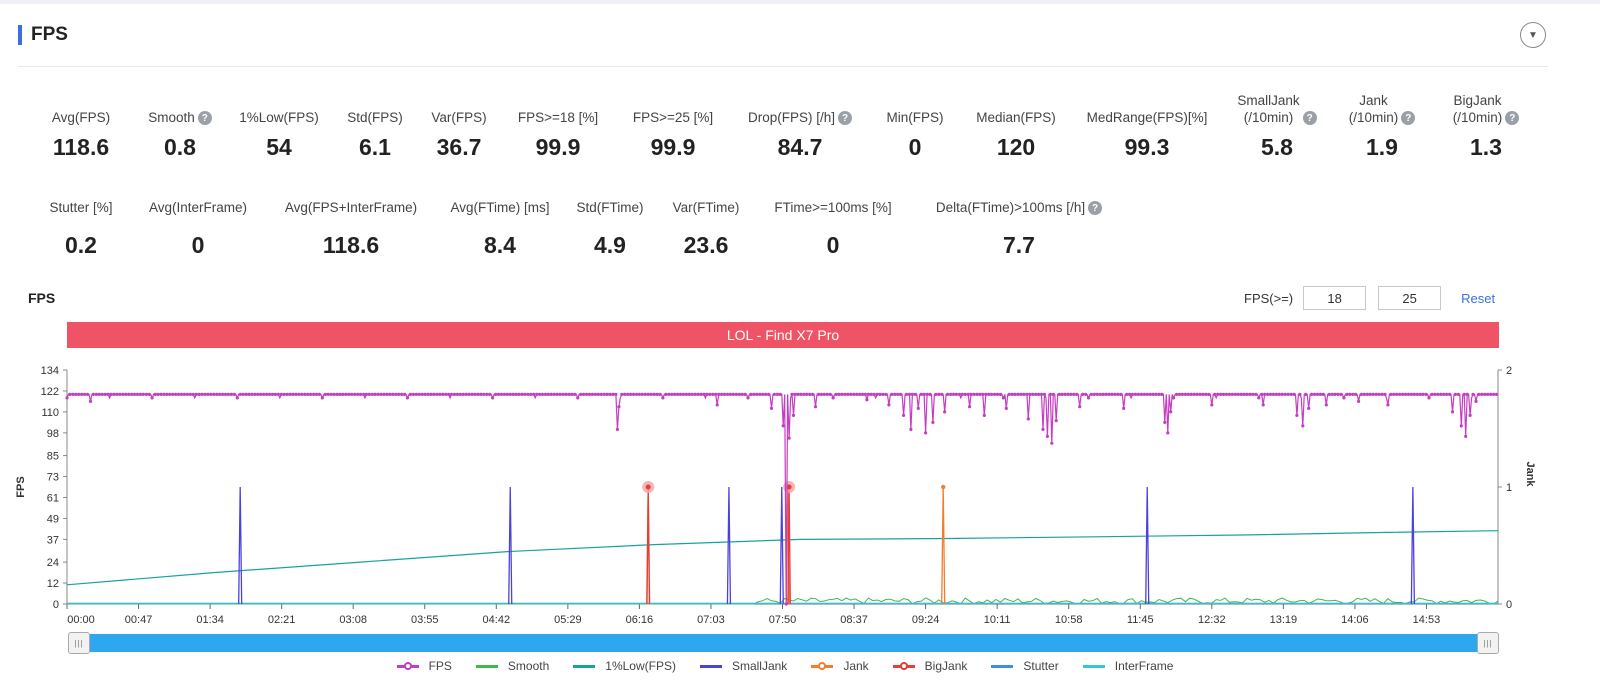 This screenshot has height=694, width=1600. What do you see at coordinates (1478, 298) in the screenshot?
I see `reset-button: Reset` at bounding box center [1478, 298].